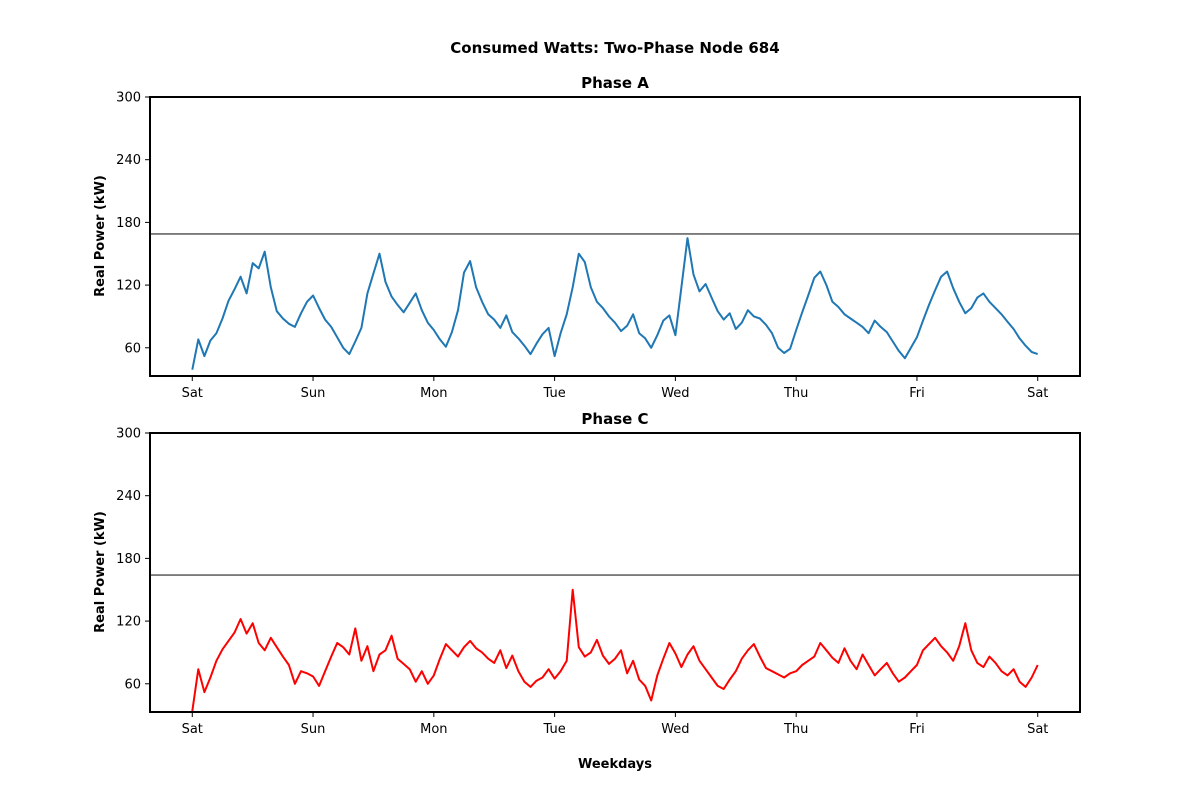  What do you see at coordinates (554, 393) in the screenshot?
I see `phase-a-xtick-label: Tue` at bounding box center [554, 393].